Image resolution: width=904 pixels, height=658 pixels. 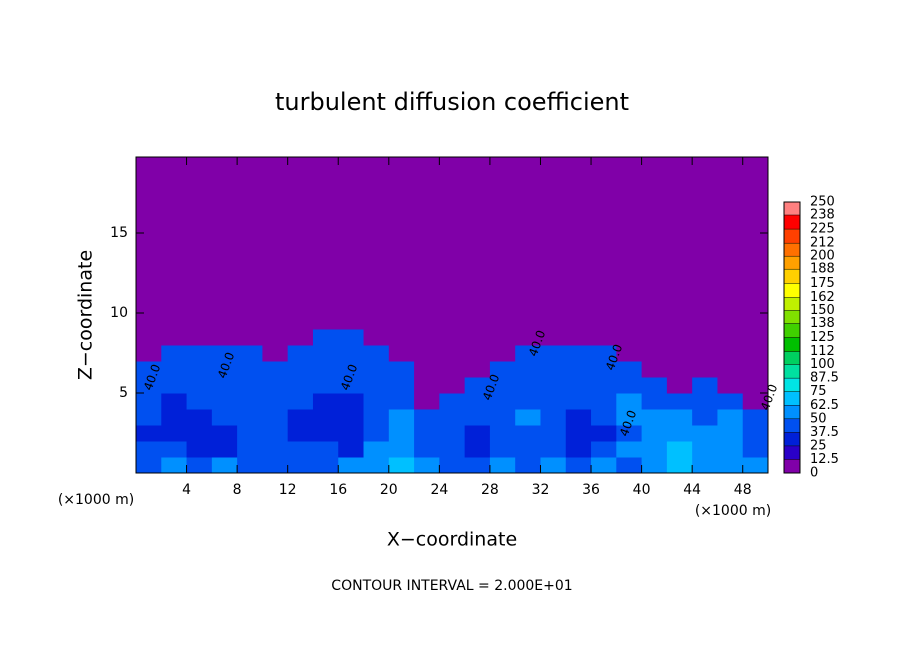 What do you see at coordinates (818, 418) in the screenshot?
I see `colorbar-label: 50` at bounding box center [818, 418].